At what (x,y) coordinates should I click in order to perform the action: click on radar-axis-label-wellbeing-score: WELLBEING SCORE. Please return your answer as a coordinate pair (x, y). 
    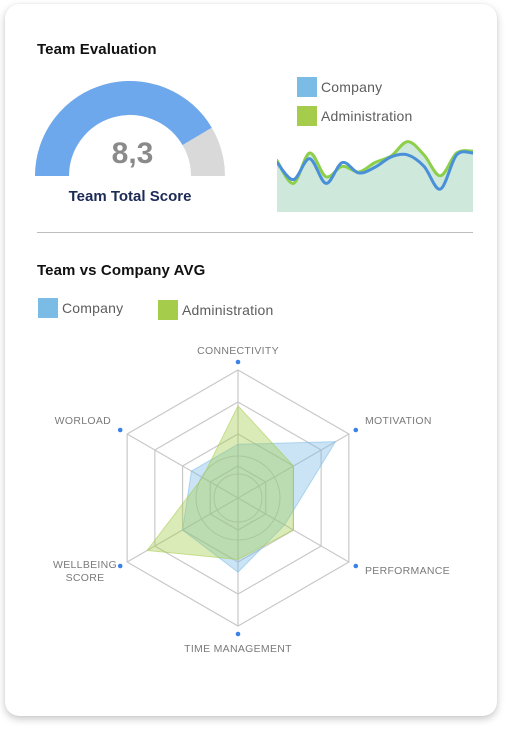
    Looking at the image, I should click on (85, 571).